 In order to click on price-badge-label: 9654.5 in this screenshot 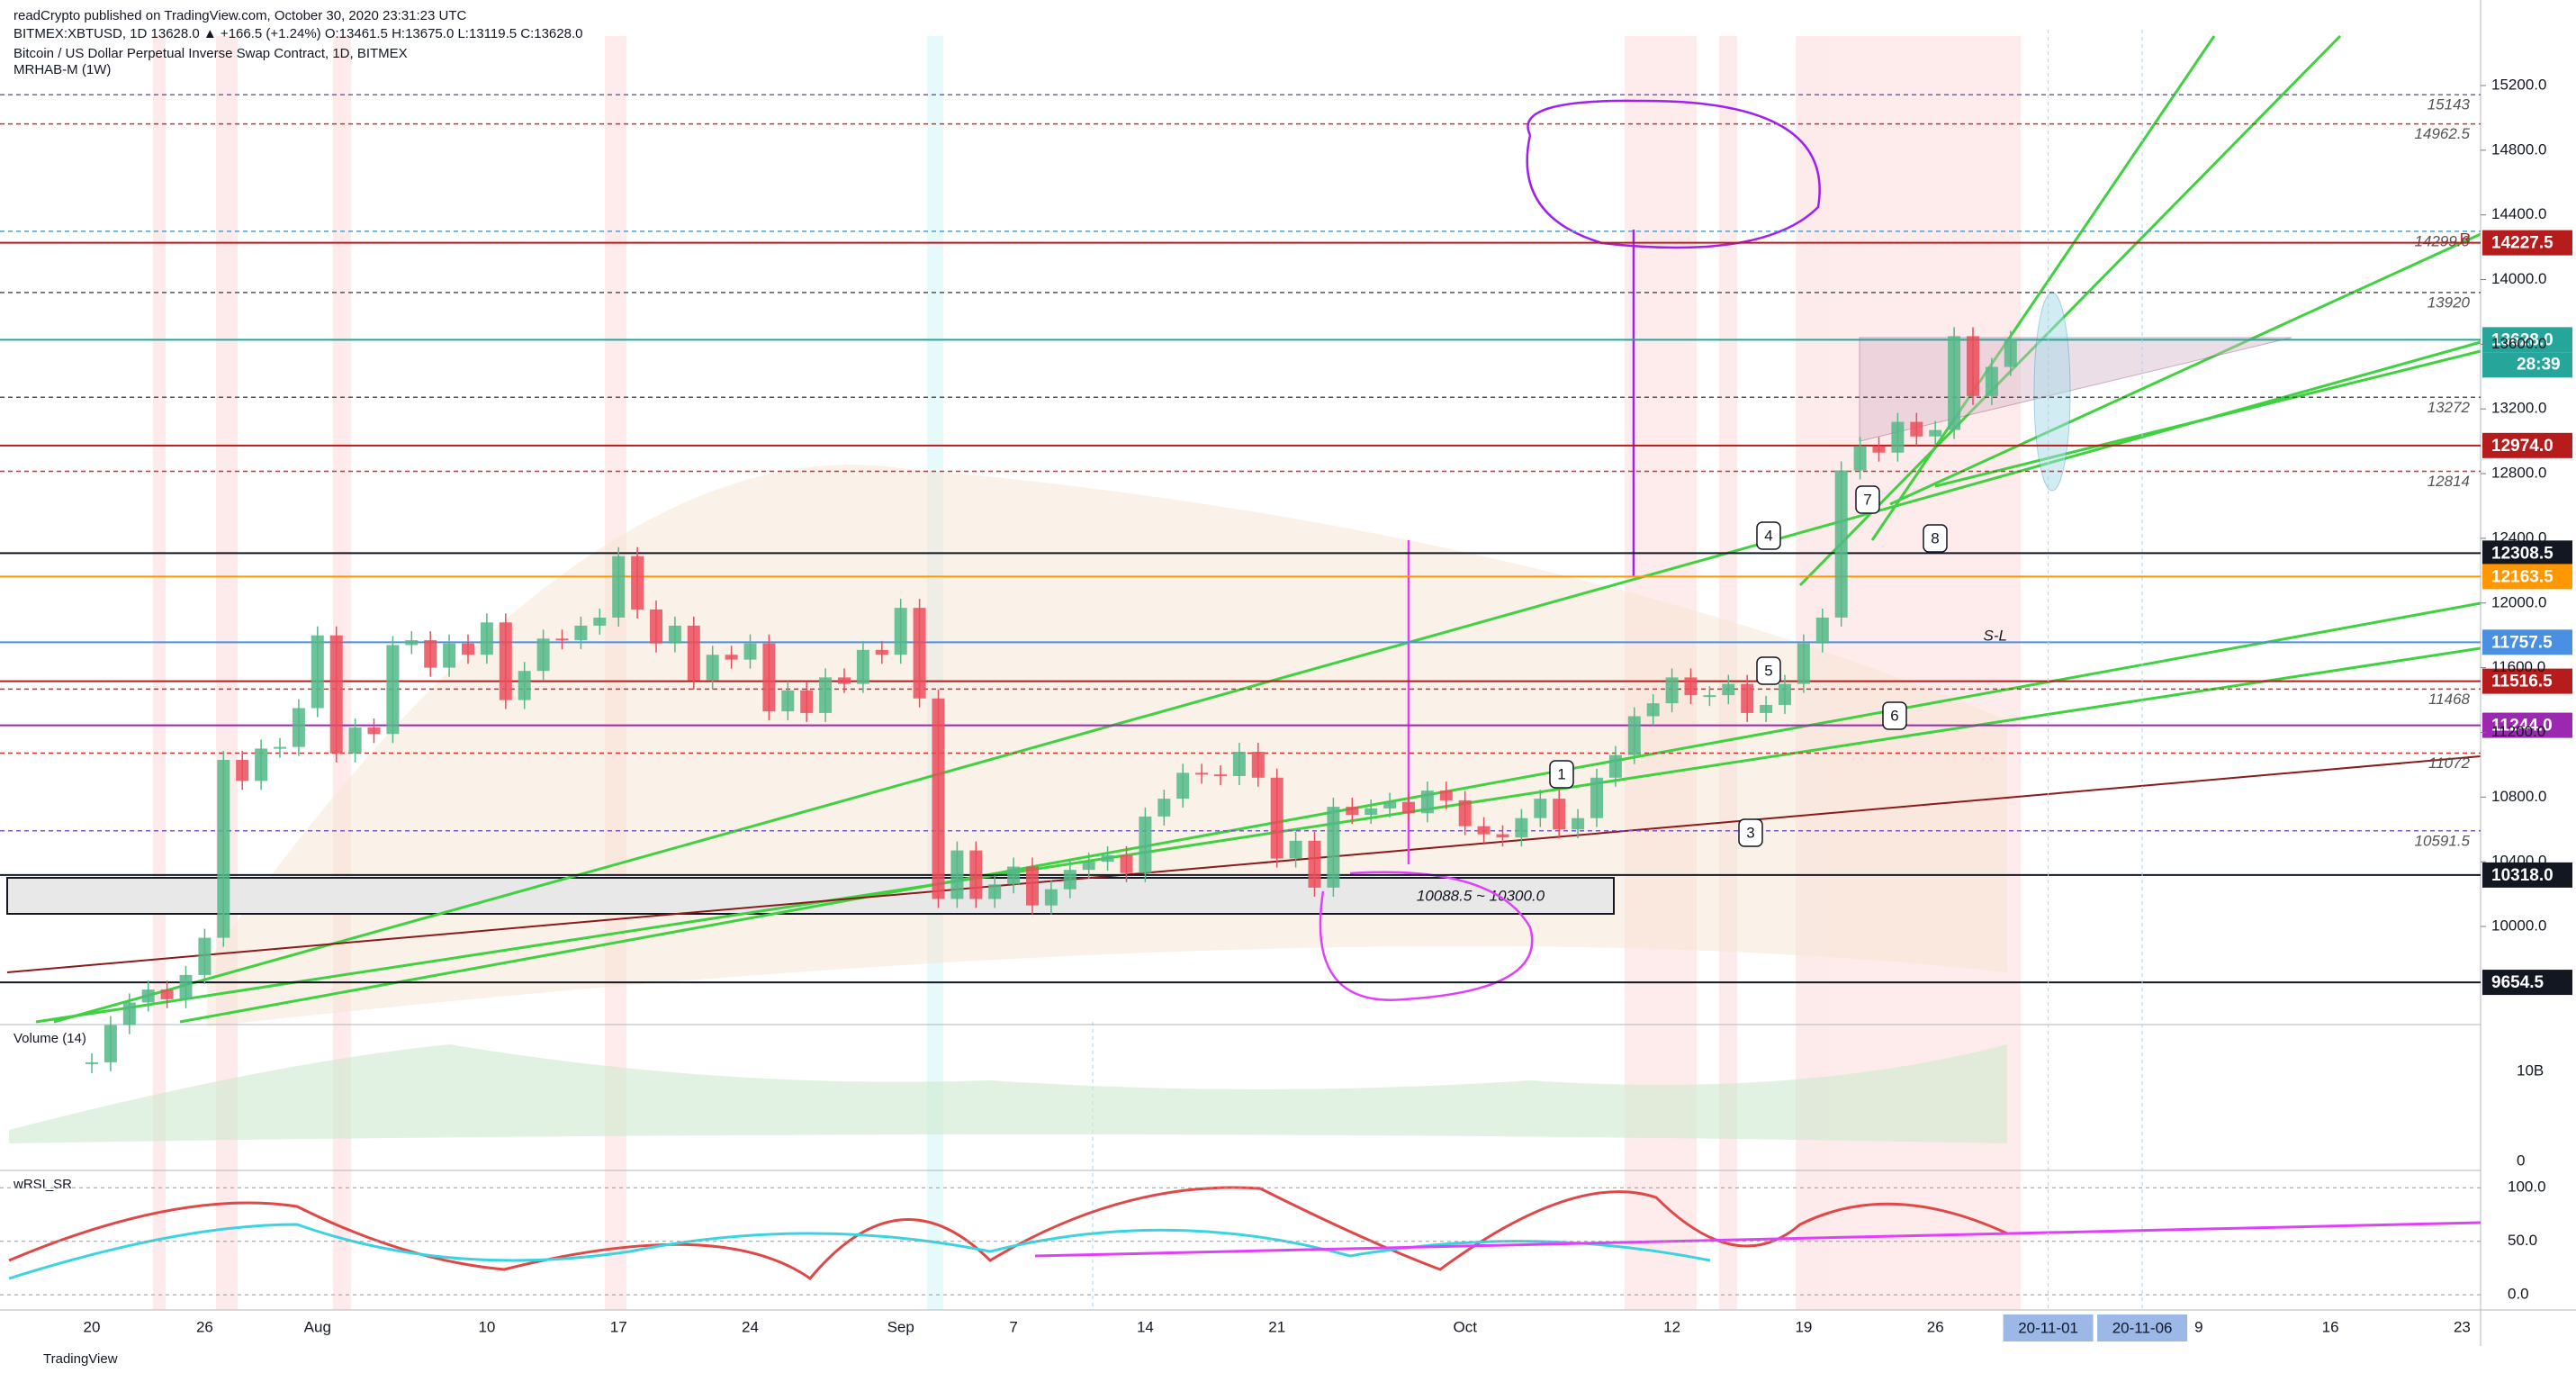, I will do `click(2517, 982)`.